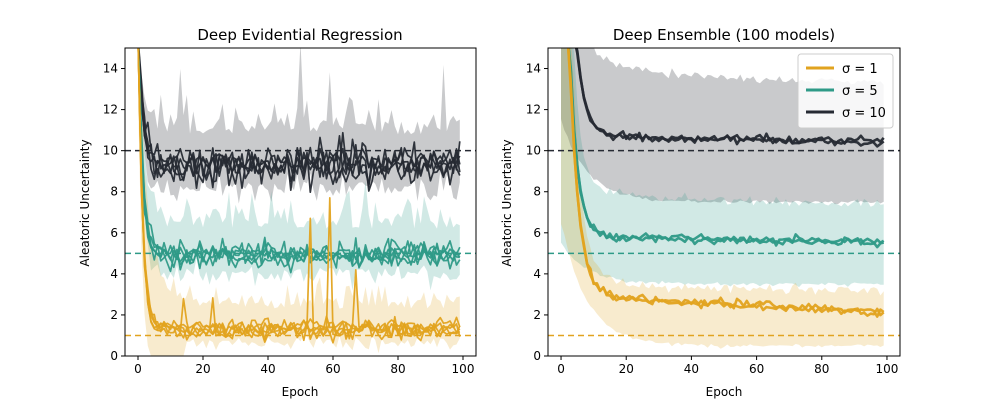 The height and width of the screenshot is (400, 1000). Describe the element at coordinates (860, 69) in the screenshot. I see `legend-label-sigma1: σ = 1` at that location.